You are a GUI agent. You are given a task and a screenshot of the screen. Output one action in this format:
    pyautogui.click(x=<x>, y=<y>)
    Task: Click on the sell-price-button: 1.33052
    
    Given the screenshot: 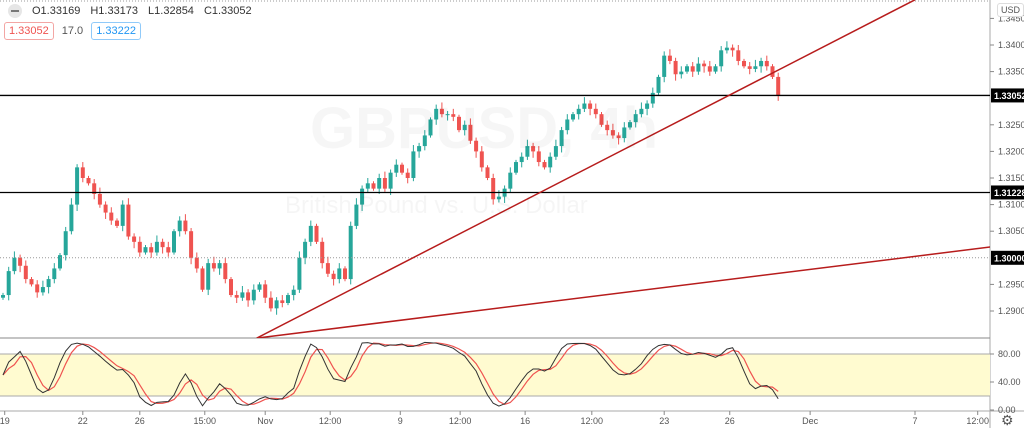 What is the action you would take?
    pyautogui.click(x=29, y=31)
    